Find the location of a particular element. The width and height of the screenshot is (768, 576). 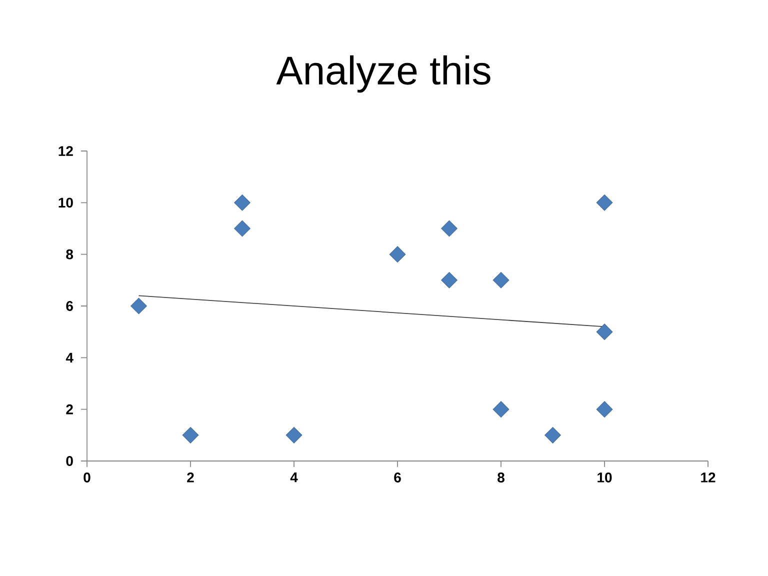

x-tick-label: 2 is located at coordinates (190, 477).